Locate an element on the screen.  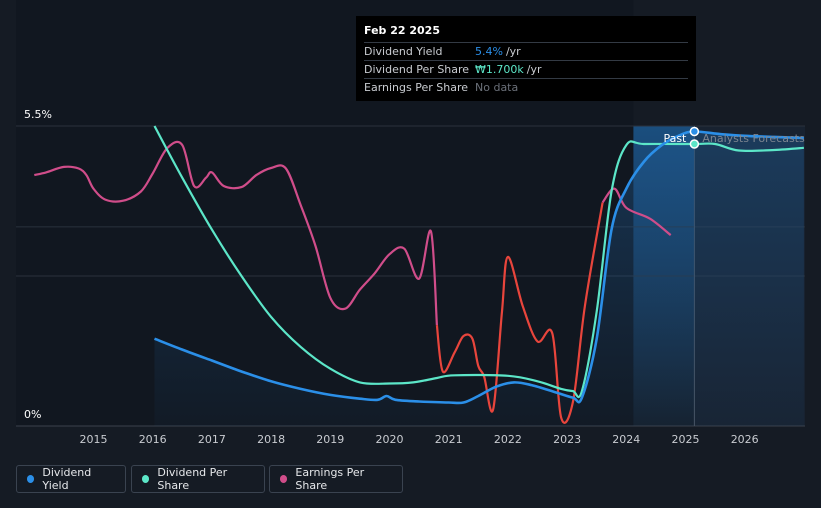
legend-label: Dividend Per Share is located at coordinates (192, 479).